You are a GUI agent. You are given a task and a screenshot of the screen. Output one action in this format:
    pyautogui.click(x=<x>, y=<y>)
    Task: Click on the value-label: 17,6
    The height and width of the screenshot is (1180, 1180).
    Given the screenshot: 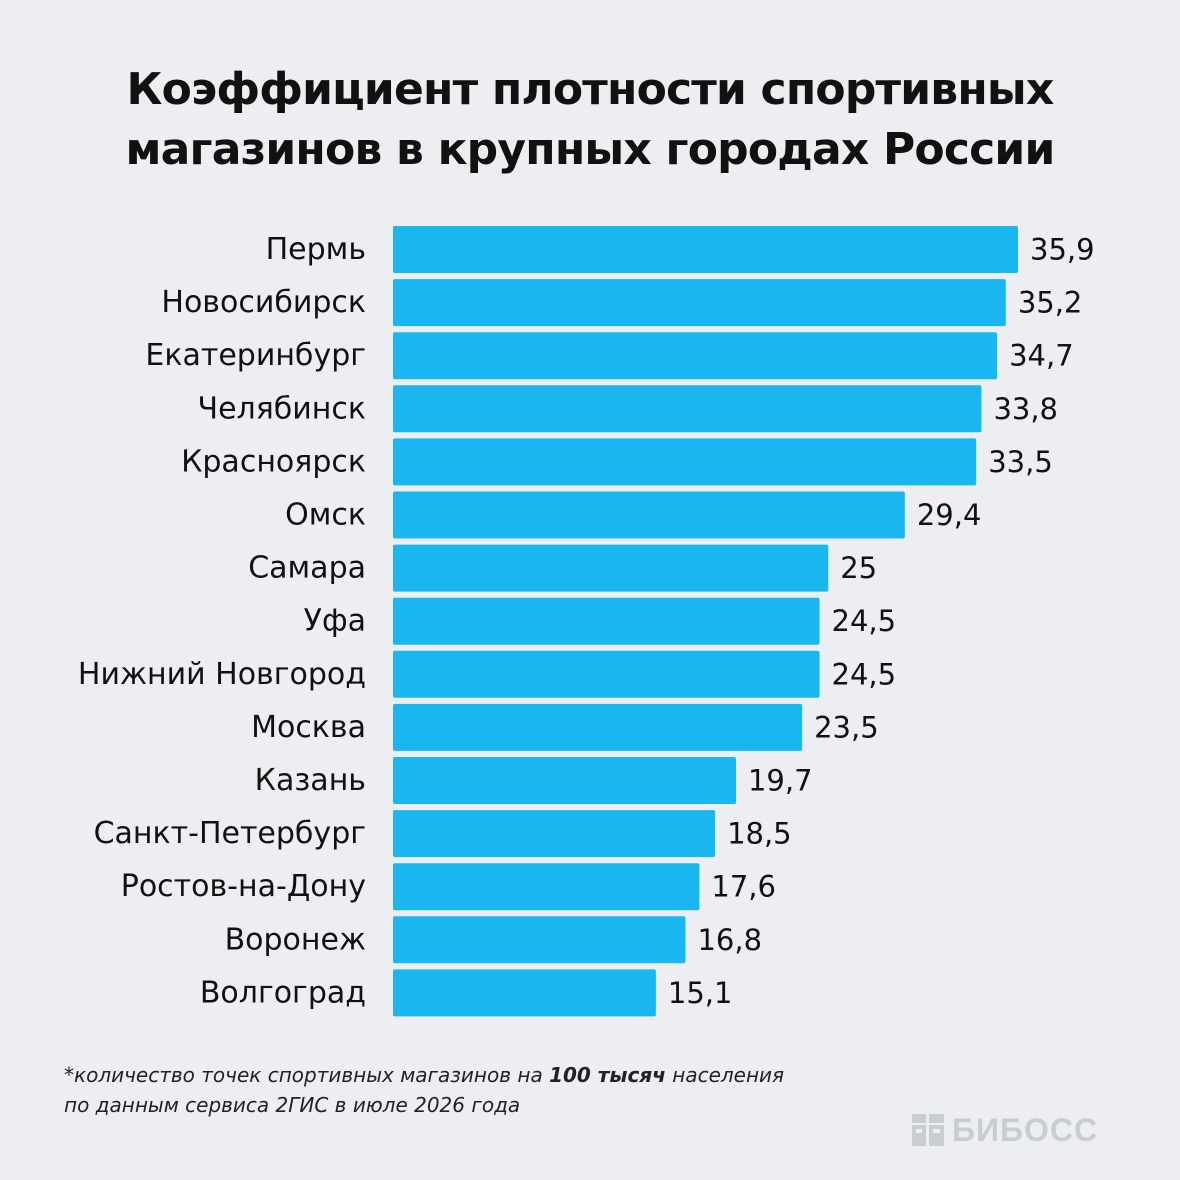 What is the action you would take?
    pyautogui.click(x=743, y=887)
    